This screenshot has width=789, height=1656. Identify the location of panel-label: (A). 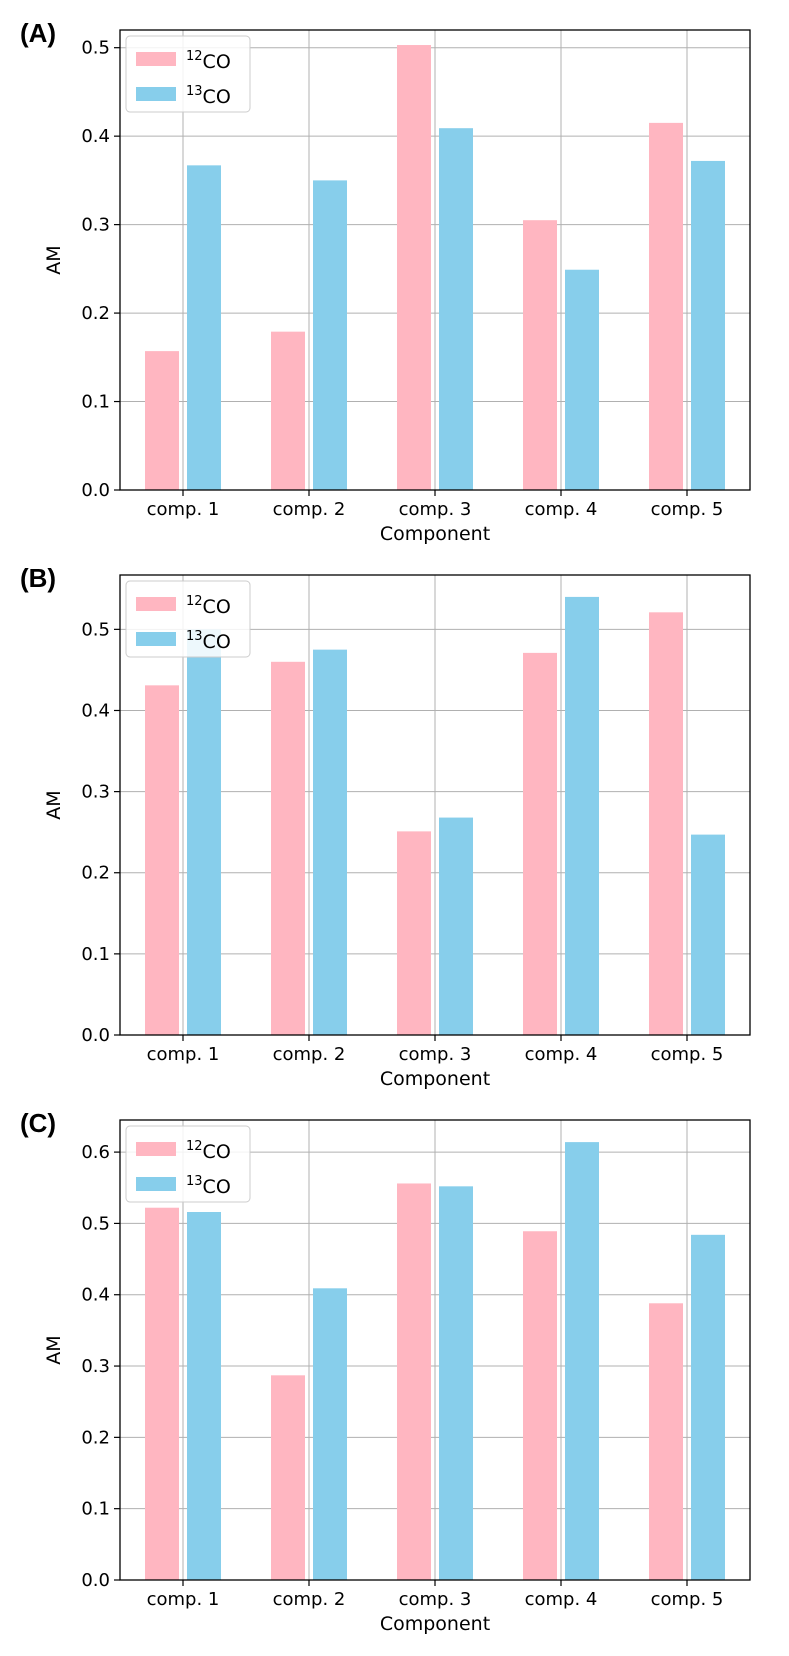
(38, 33).